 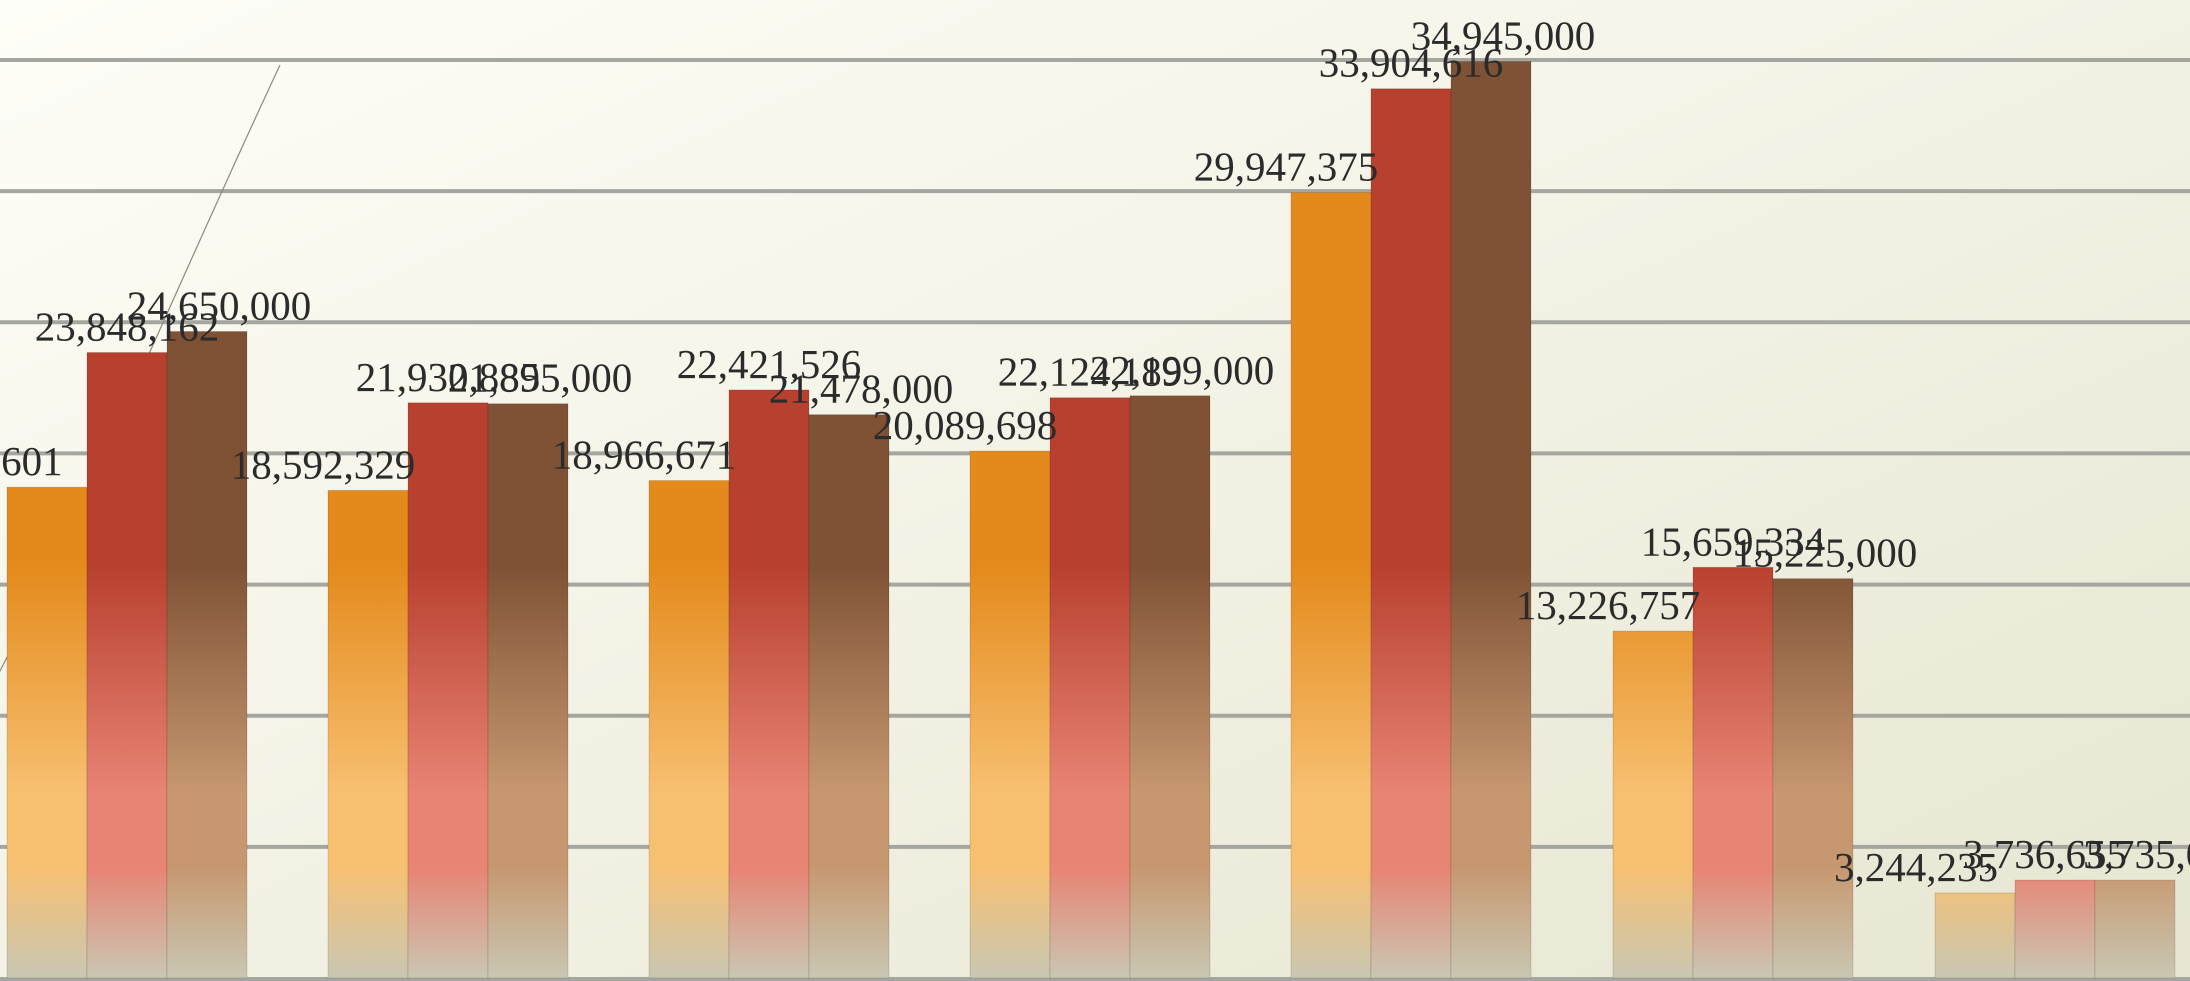 What do you see at coordinates (689, 729) in the screenshot?
I see `bar-series1-cat3` at bounding box center [689, 729].